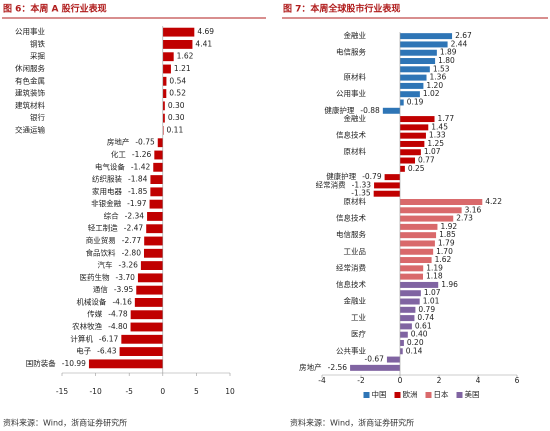 This screenshot has width=550, height=431. What do you see at coordinates (177, 80) in the screenshot?
I see `value-label: 0.54` at bounding box center [177, 80].